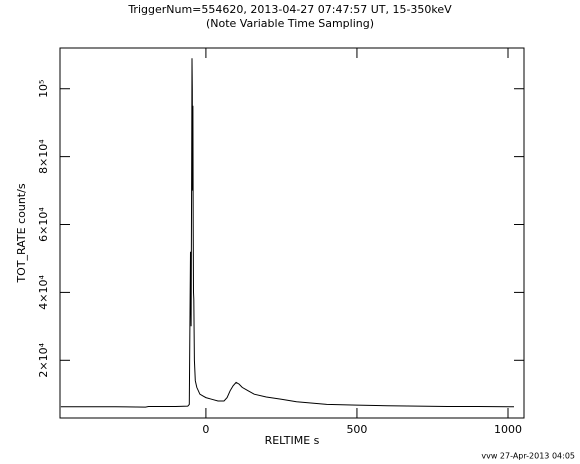 The height and width of the screenshot is (464, 580). I want to click on chart-subtitle: (Note Variable Time Sampling), so click(290, 23).